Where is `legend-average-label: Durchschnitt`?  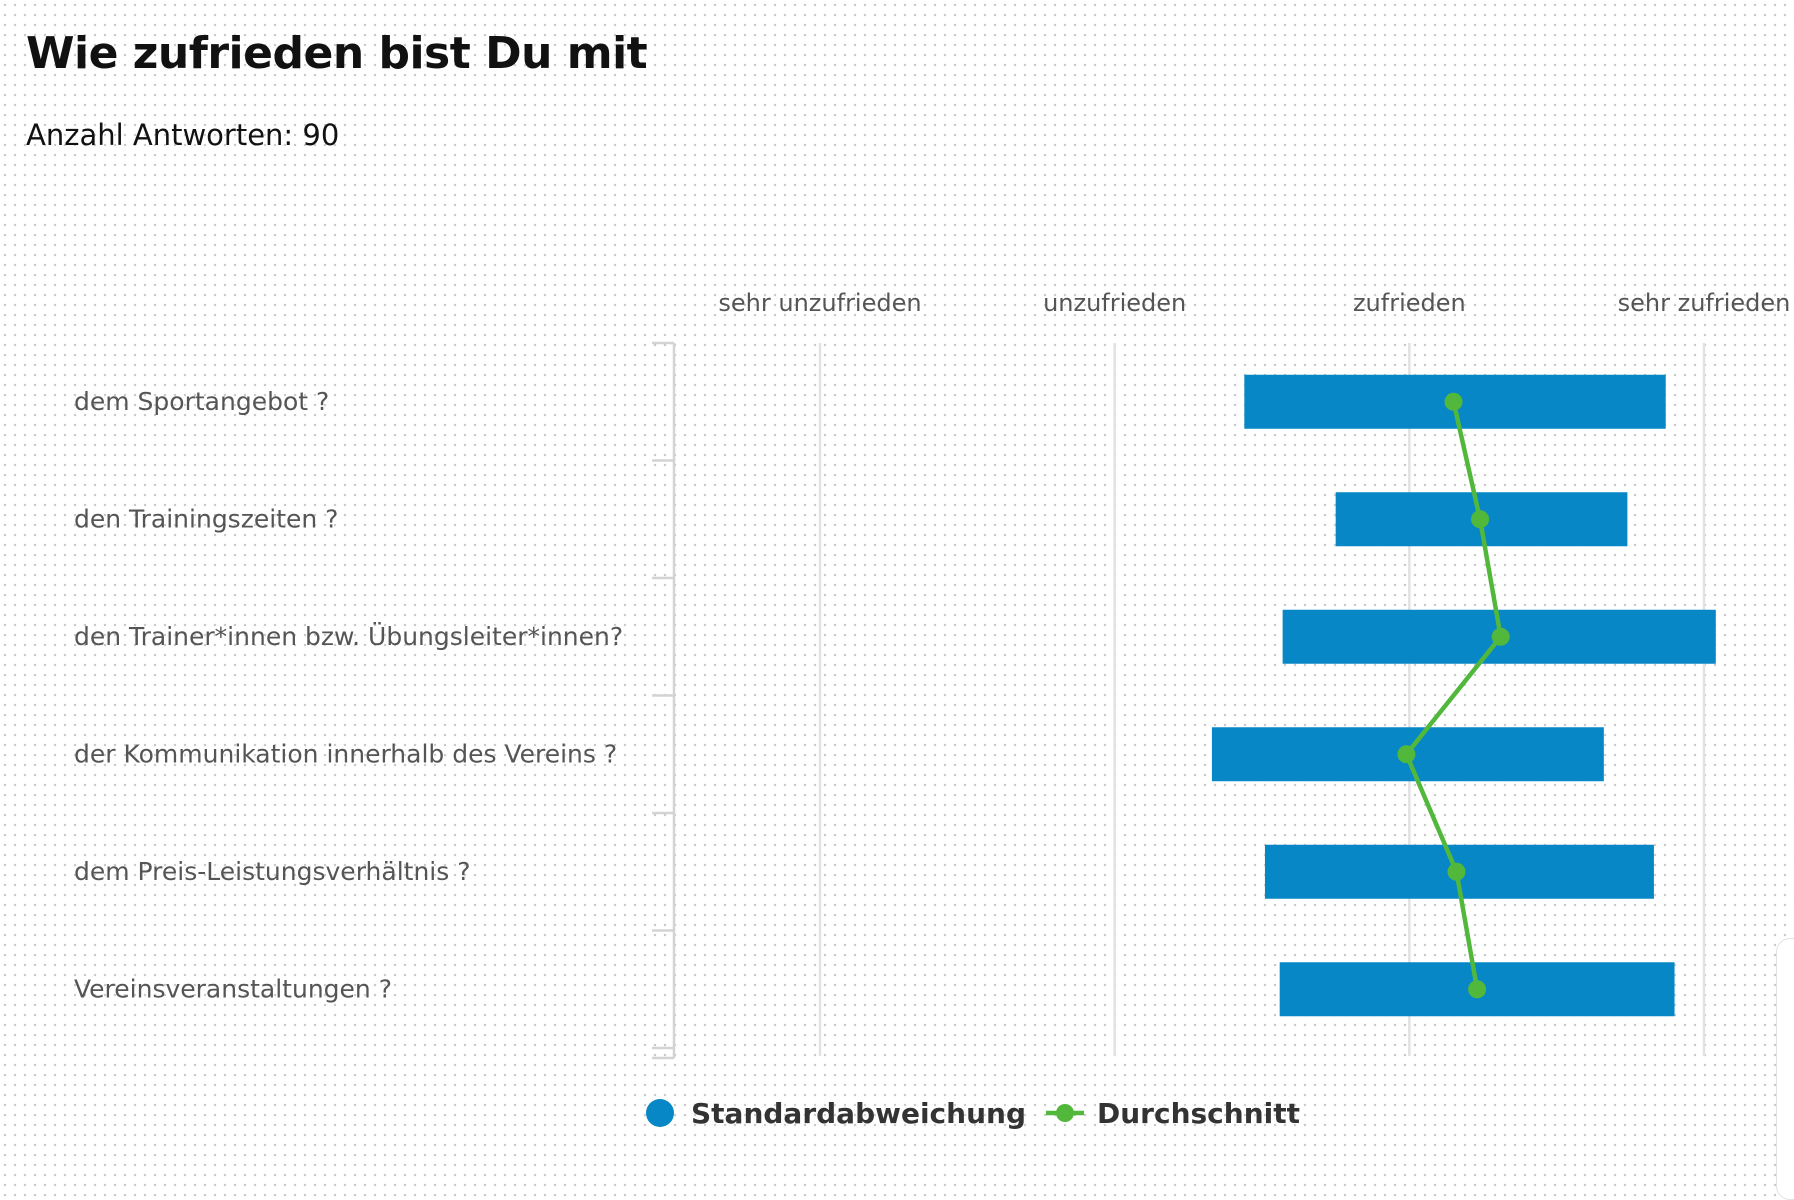 legend-average-label: Durchschnitt is located at coordinates (1198, 1113).